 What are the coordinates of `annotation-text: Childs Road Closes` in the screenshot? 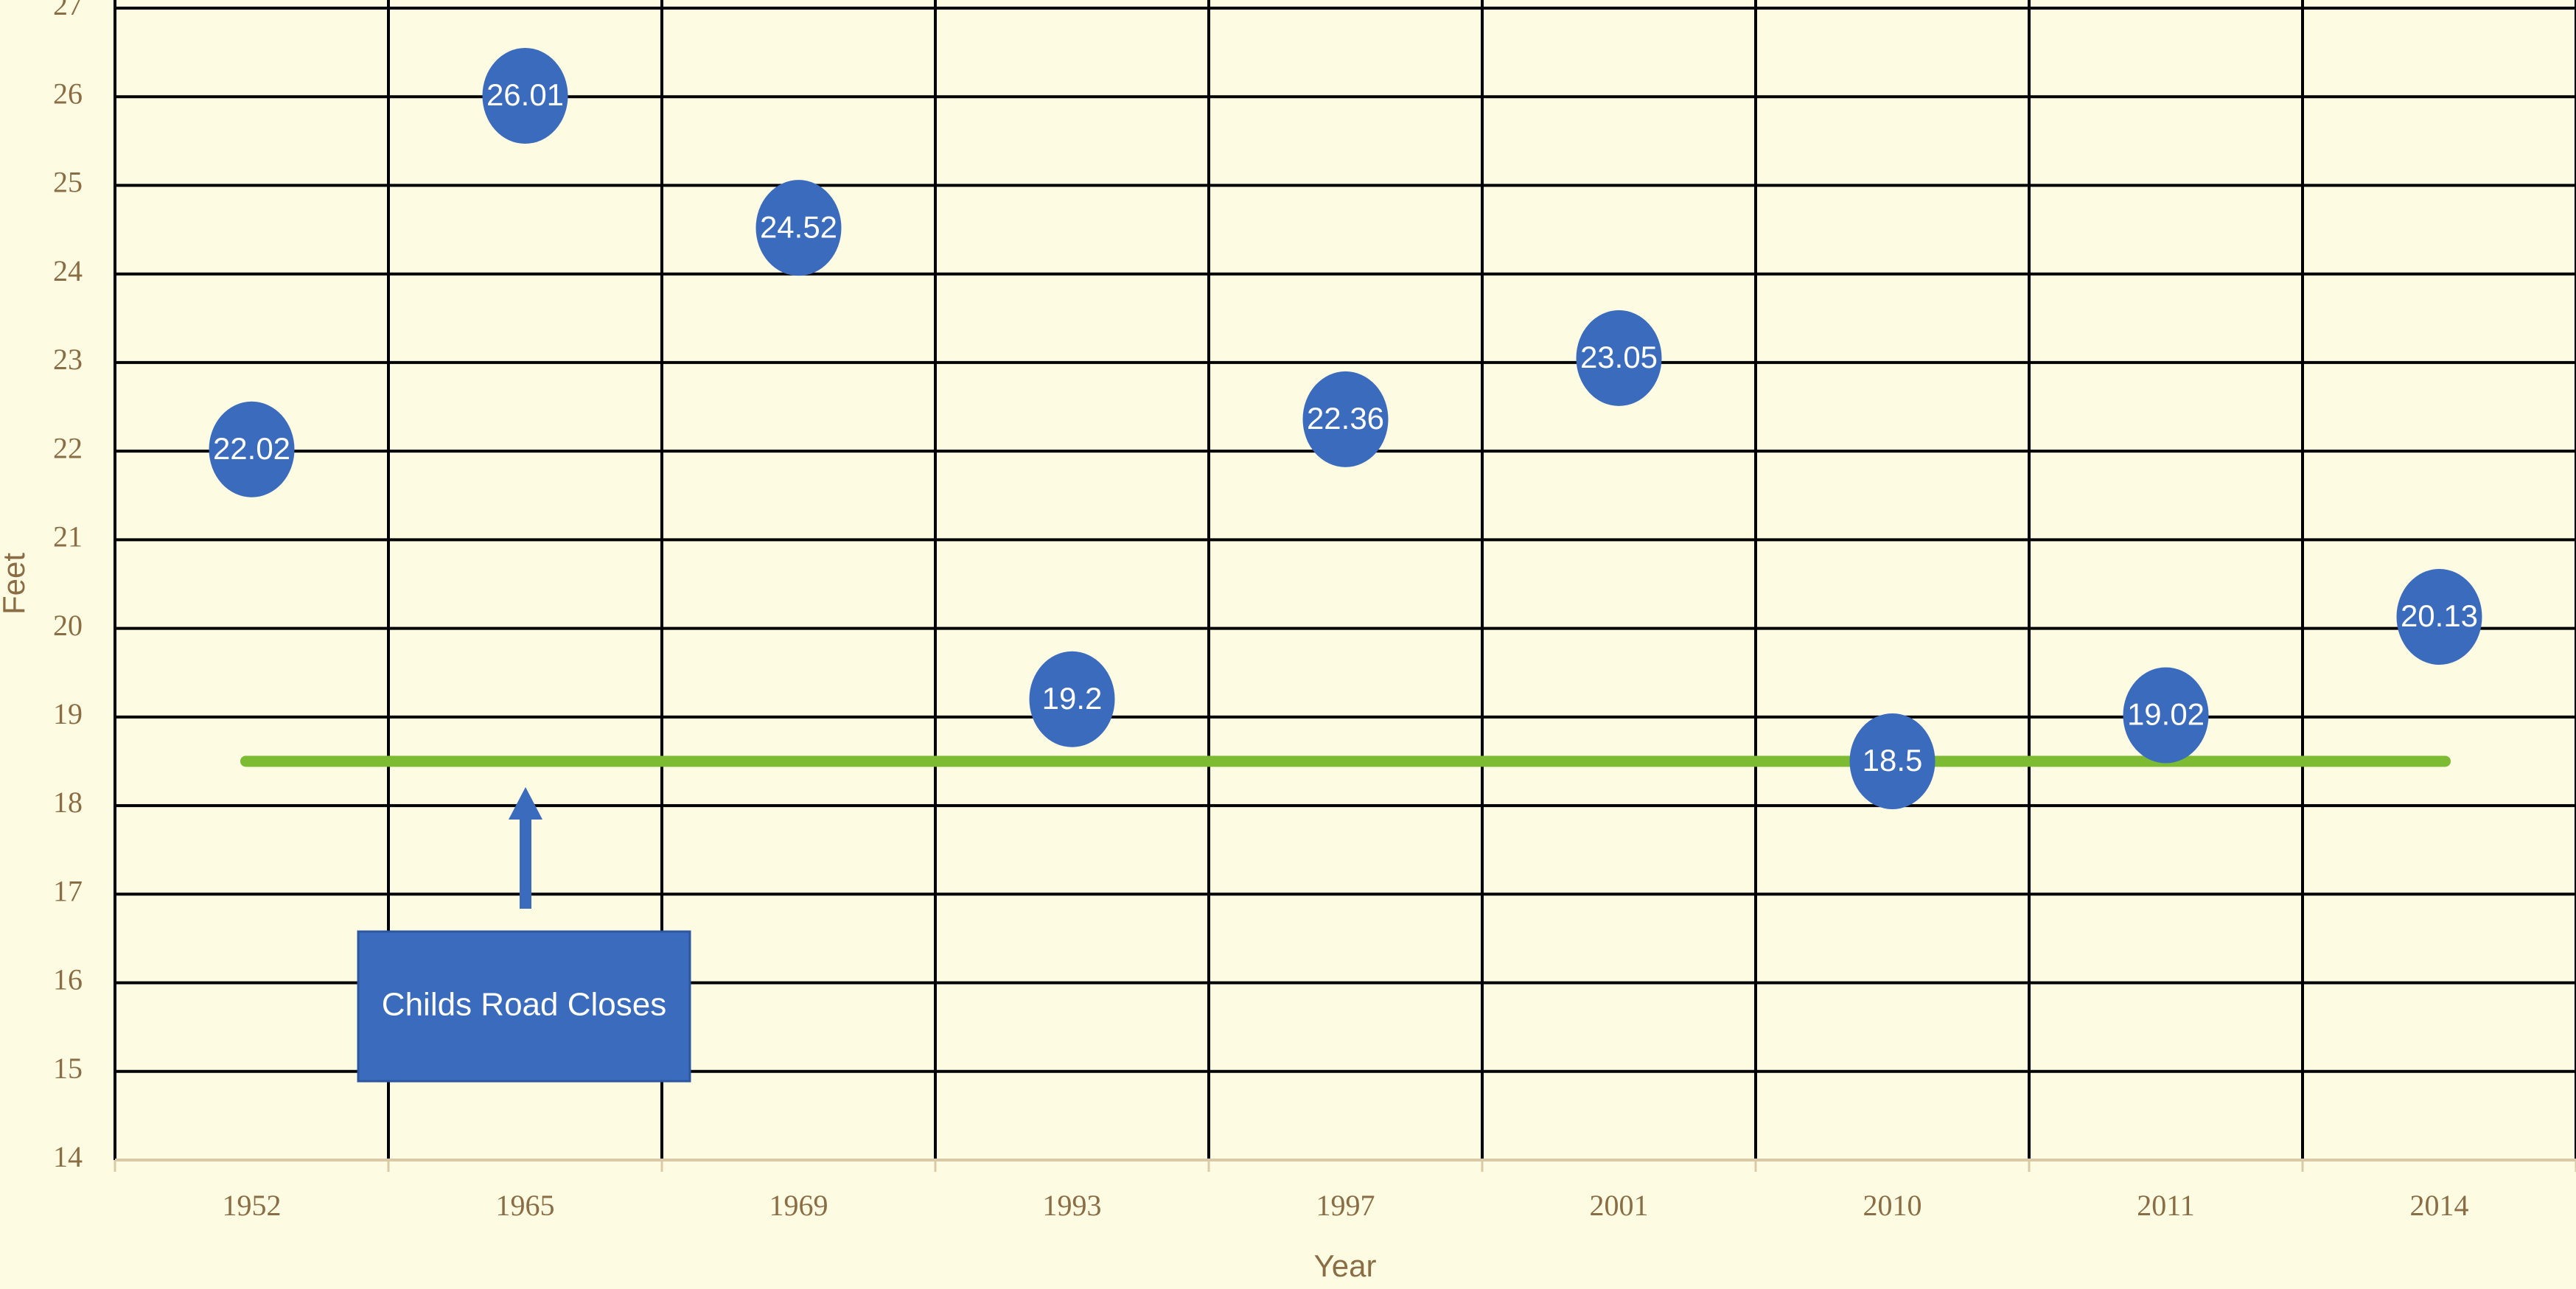 It's located at (524, 1005).